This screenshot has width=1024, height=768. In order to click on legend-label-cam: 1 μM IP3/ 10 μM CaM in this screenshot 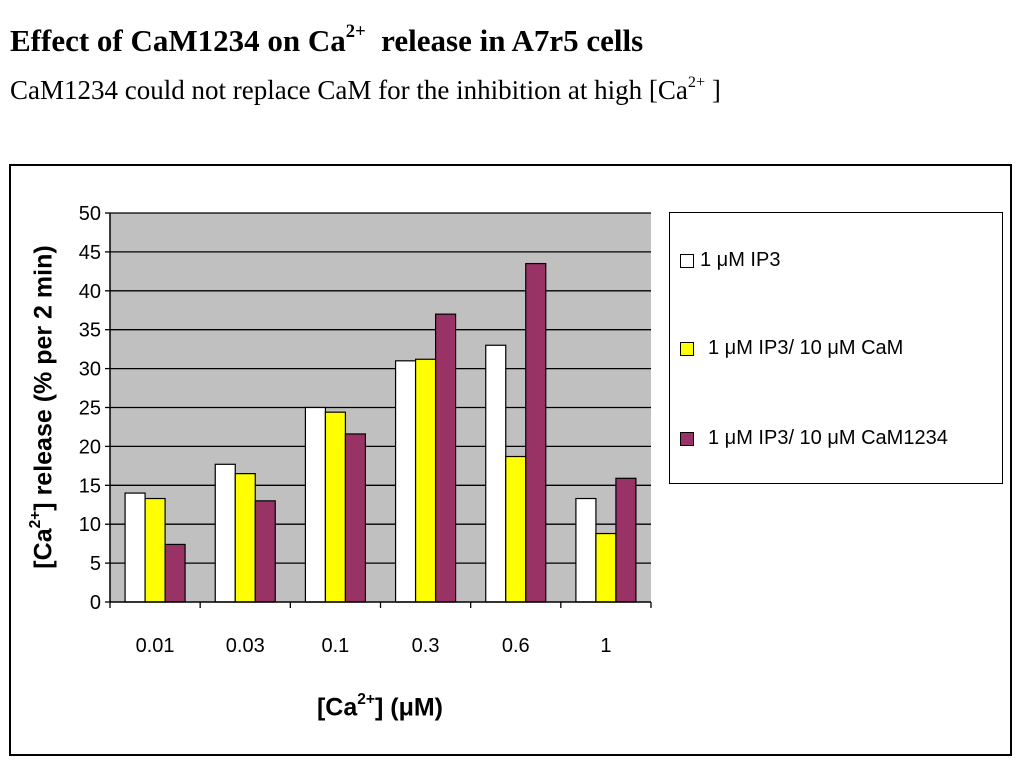, I will do `click(806, 348)`.